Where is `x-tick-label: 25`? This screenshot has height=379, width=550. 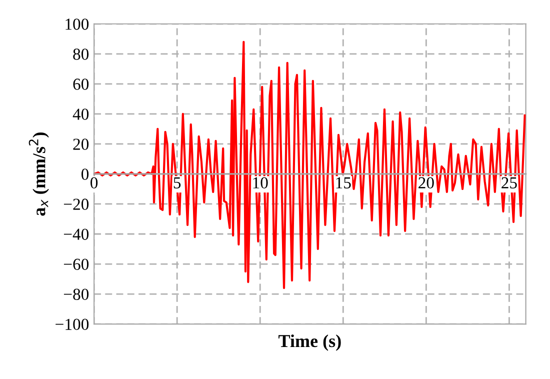 x-tick-label: 25 is located at coordinates (509, 182).